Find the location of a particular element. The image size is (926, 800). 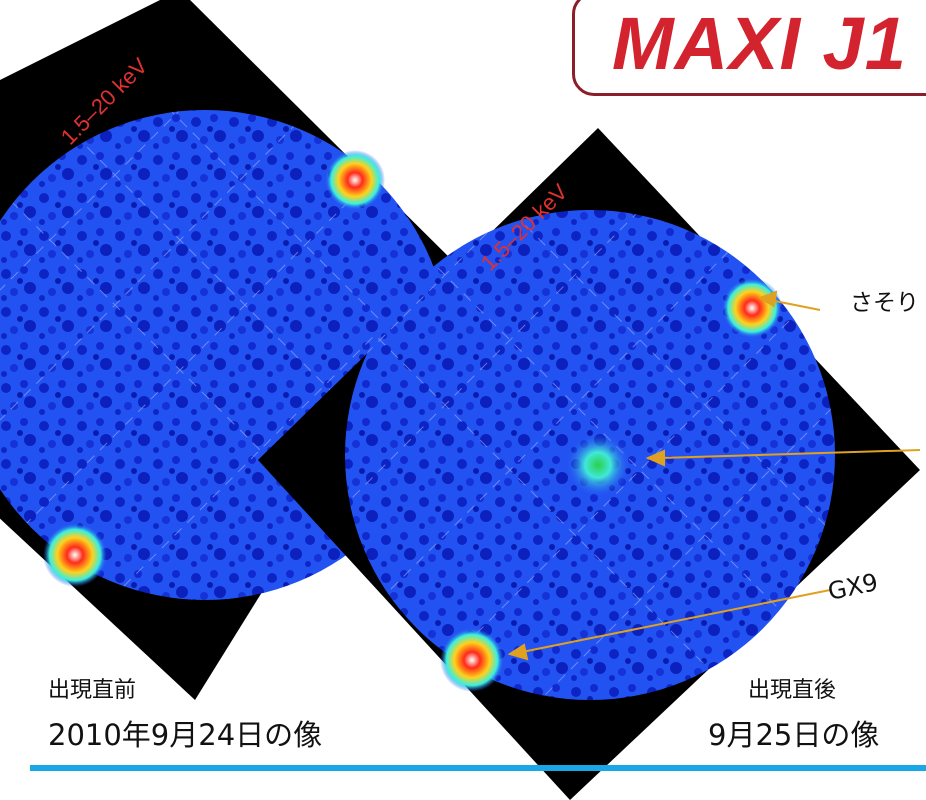

right-caption-bottom: 9月25日の像 is located at coordinates (794, 735).